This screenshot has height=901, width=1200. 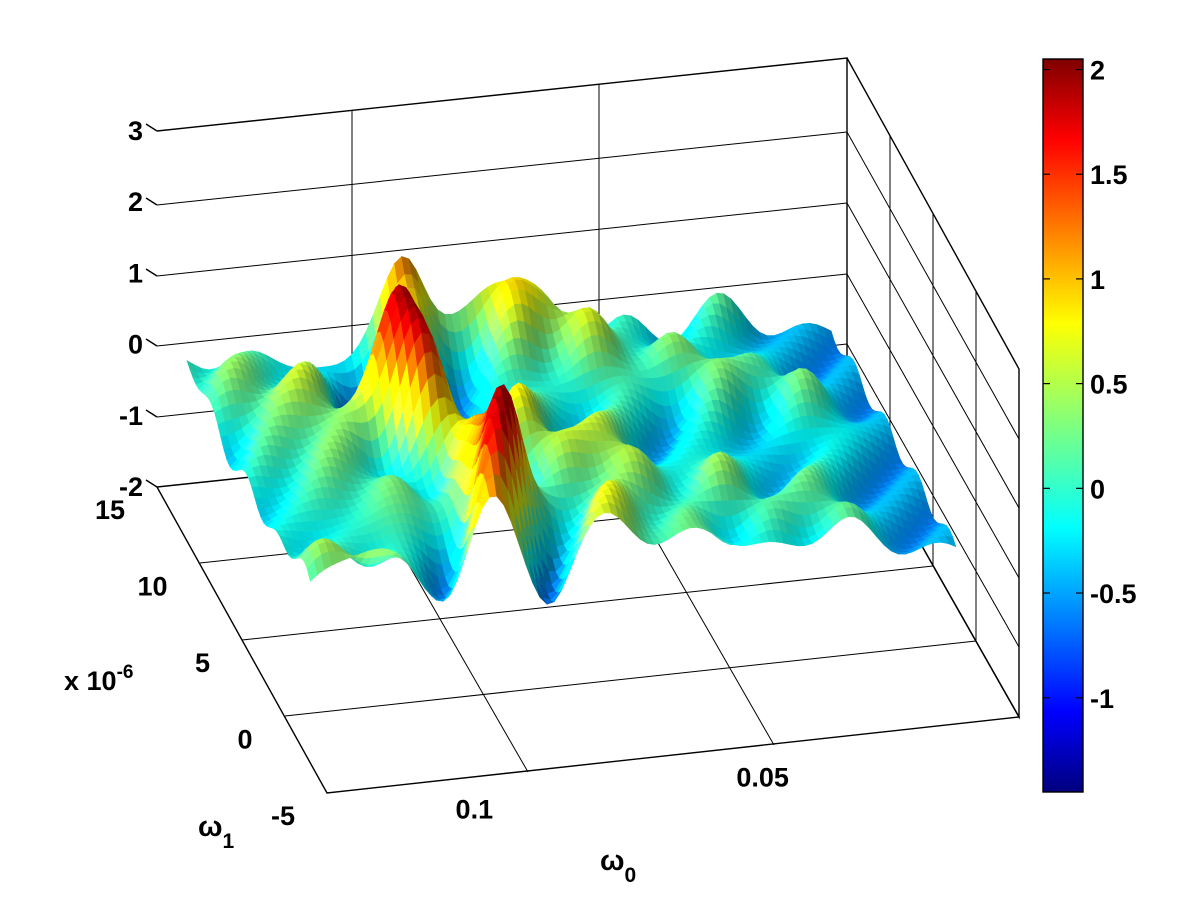 I want to click on omega0-axis-label: ω0, so click(x=618, y=866).